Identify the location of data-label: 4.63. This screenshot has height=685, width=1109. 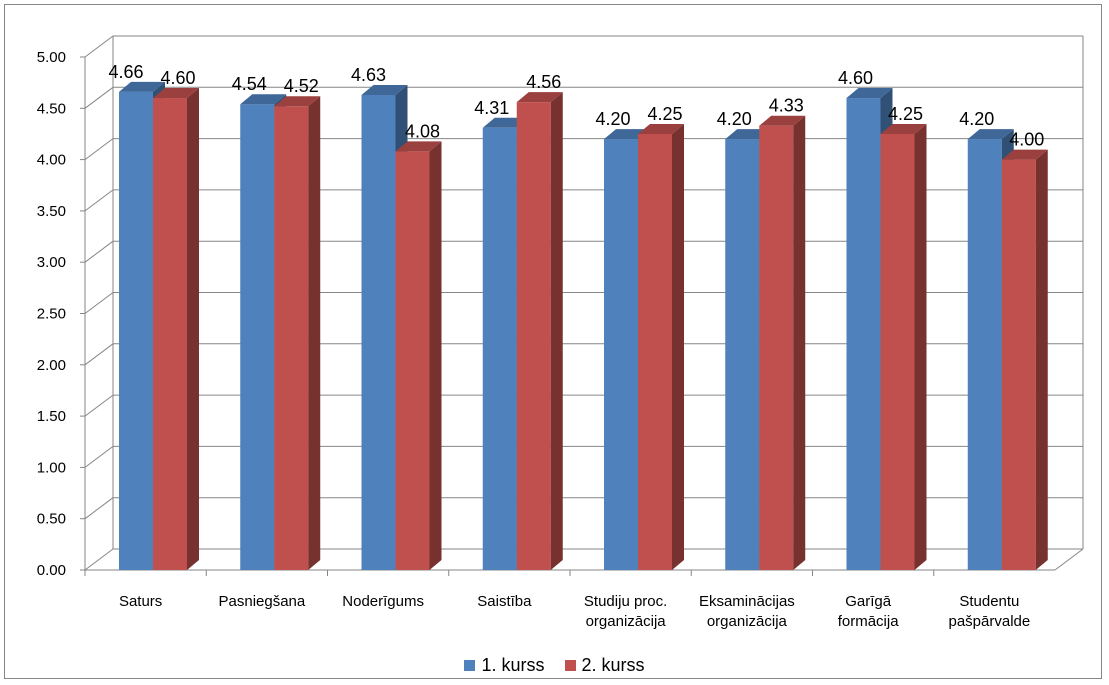
(368, 75).